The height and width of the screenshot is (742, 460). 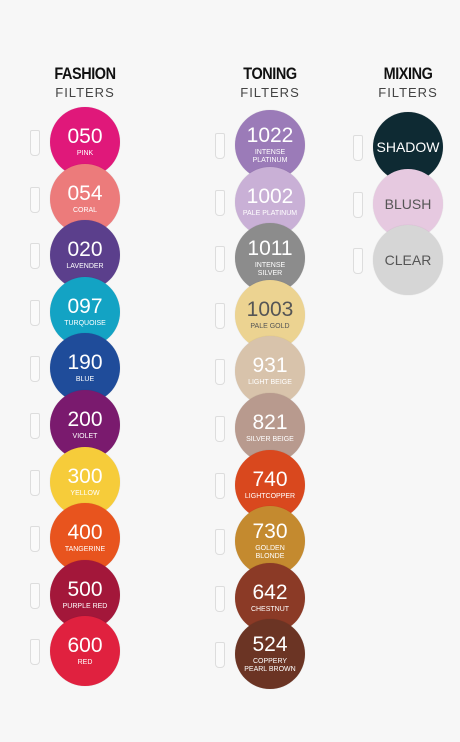 I want to click on swatch-name: TANGERINE, so click(x=85, y=550).